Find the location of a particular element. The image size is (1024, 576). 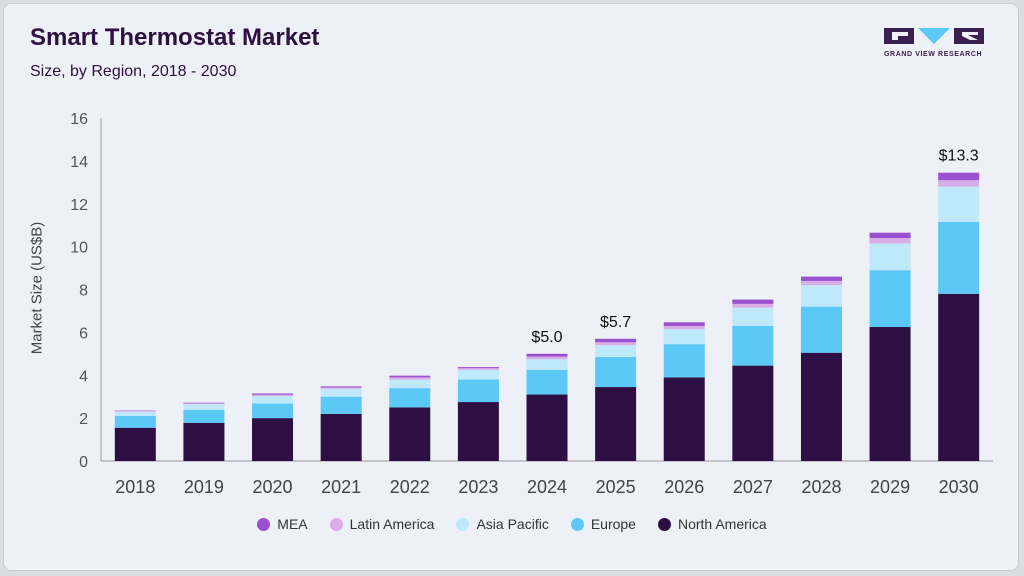

y-tick-label: 14 is located at coordinates (79, 162).